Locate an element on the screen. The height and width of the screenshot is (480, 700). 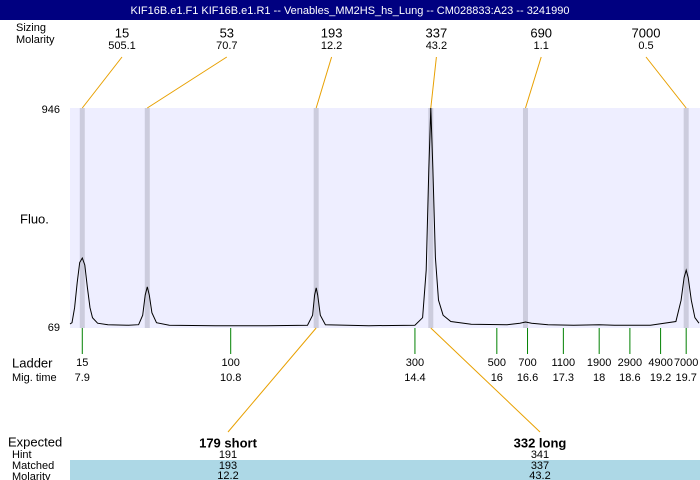
ladder-time: 18 is located at coordinates (599, 378).